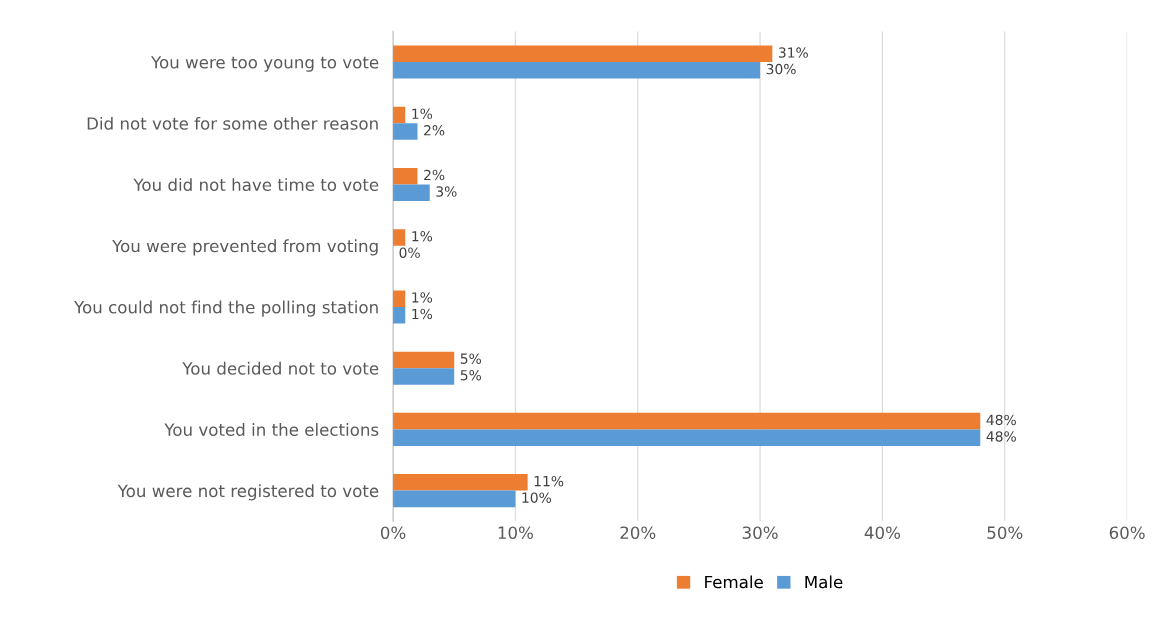  What do you see at coordinates (248, 492) in the screenshot?
I see `y-tick-label: You were not registered to vote` at bounding box center [248, 492].